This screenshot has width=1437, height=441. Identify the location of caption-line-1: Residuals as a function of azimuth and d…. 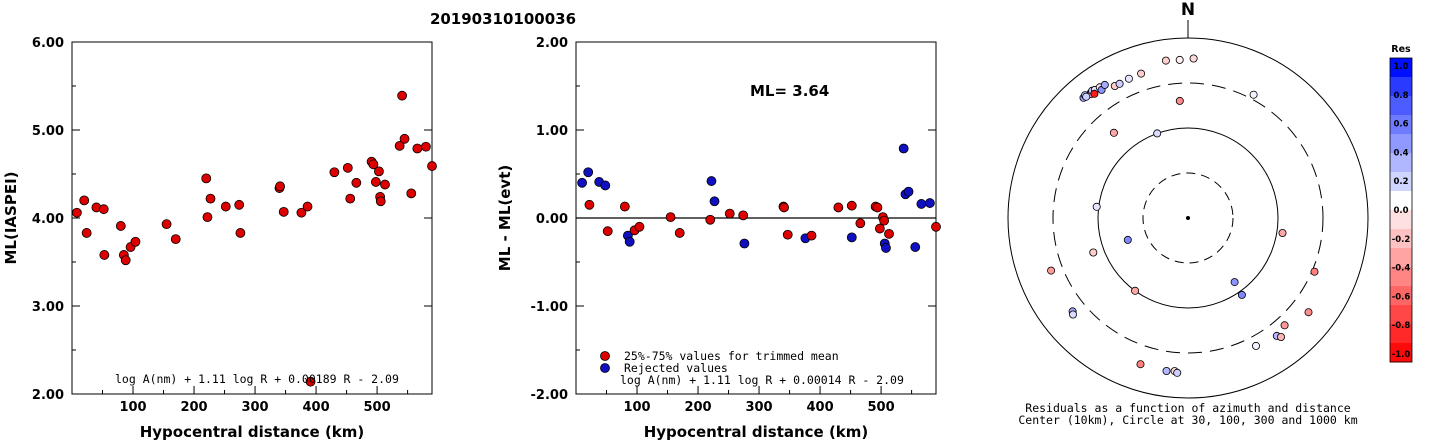
(1187, 408).